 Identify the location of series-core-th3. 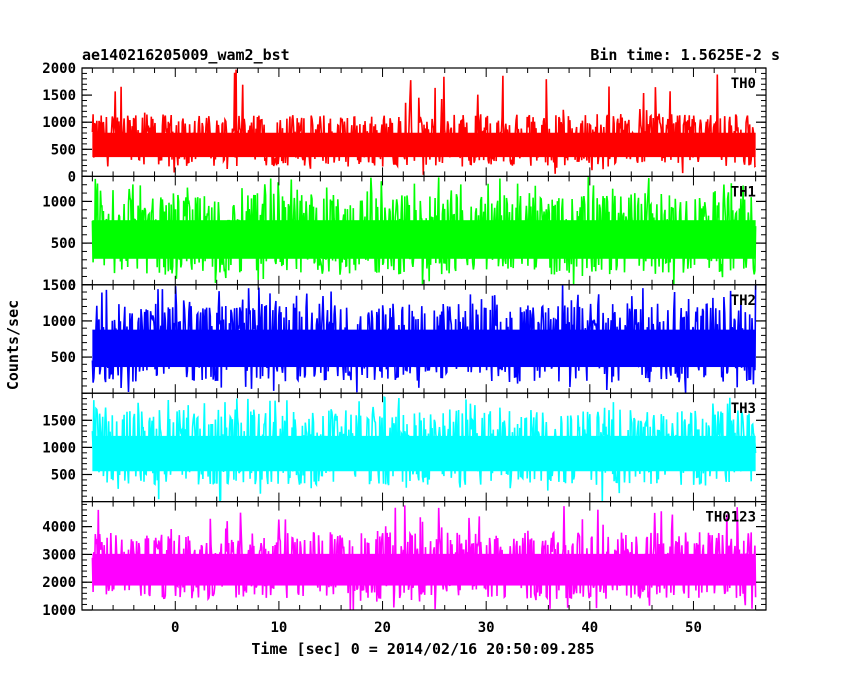
(424, 453).